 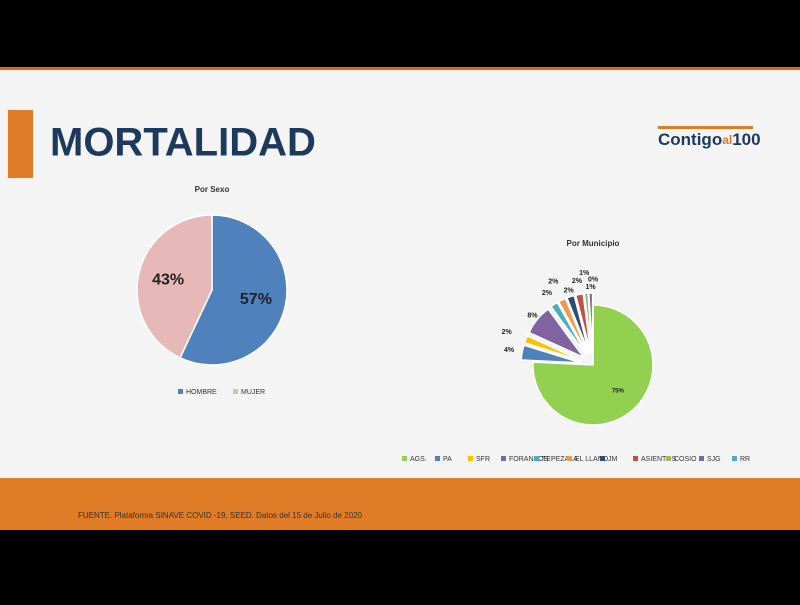 I want to click on legend-label: AGS., so click(x=418, y=459).